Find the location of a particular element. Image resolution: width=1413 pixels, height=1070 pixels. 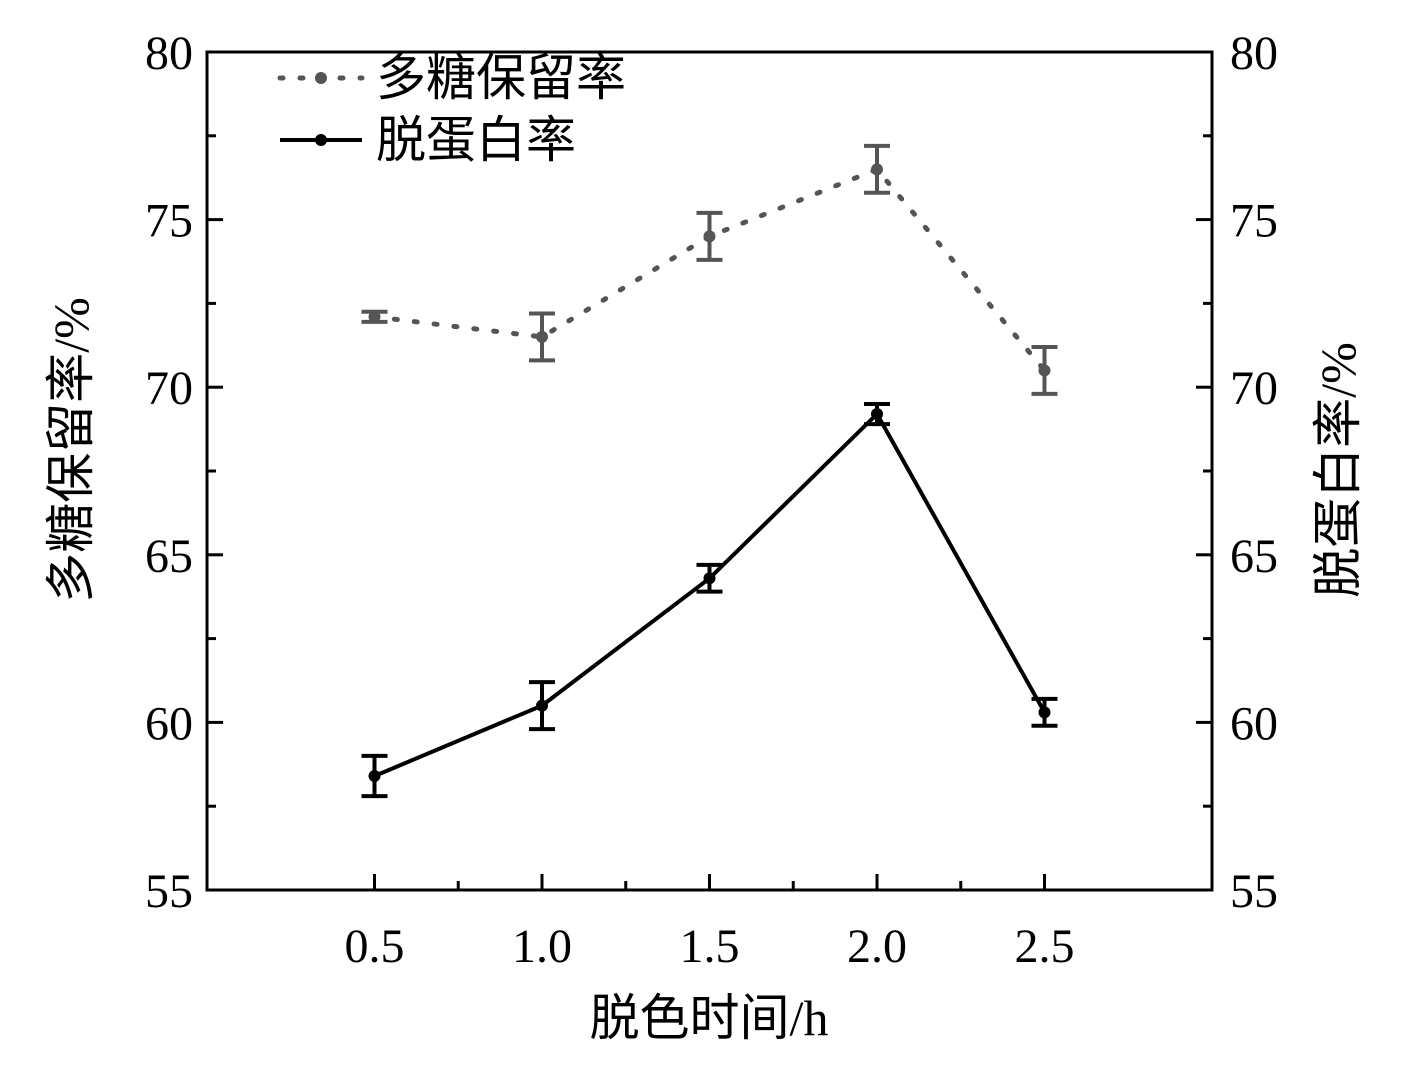

left-tick-label: 60 is located at coordinates (169, 723).